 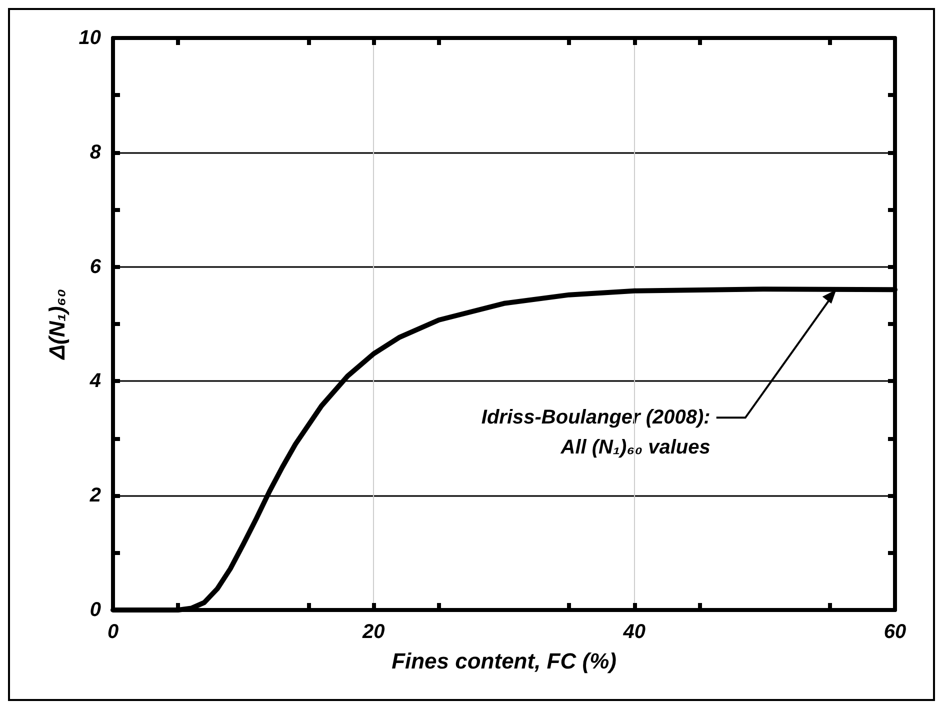 I want to click on annotation: Idriss-Boulanger (2008): All (N₁)₆₀ values, so click(x=595, y=432).